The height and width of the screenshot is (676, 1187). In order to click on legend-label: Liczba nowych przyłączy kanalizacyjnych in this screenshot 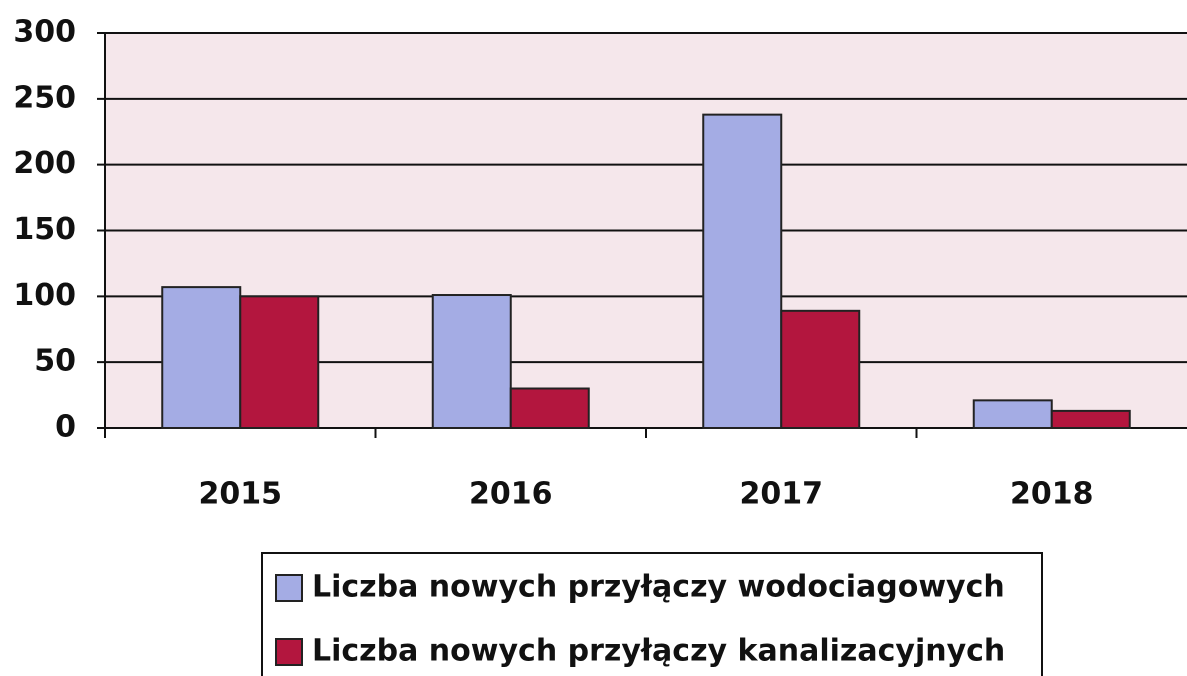, I will do `click(658, 651)`.